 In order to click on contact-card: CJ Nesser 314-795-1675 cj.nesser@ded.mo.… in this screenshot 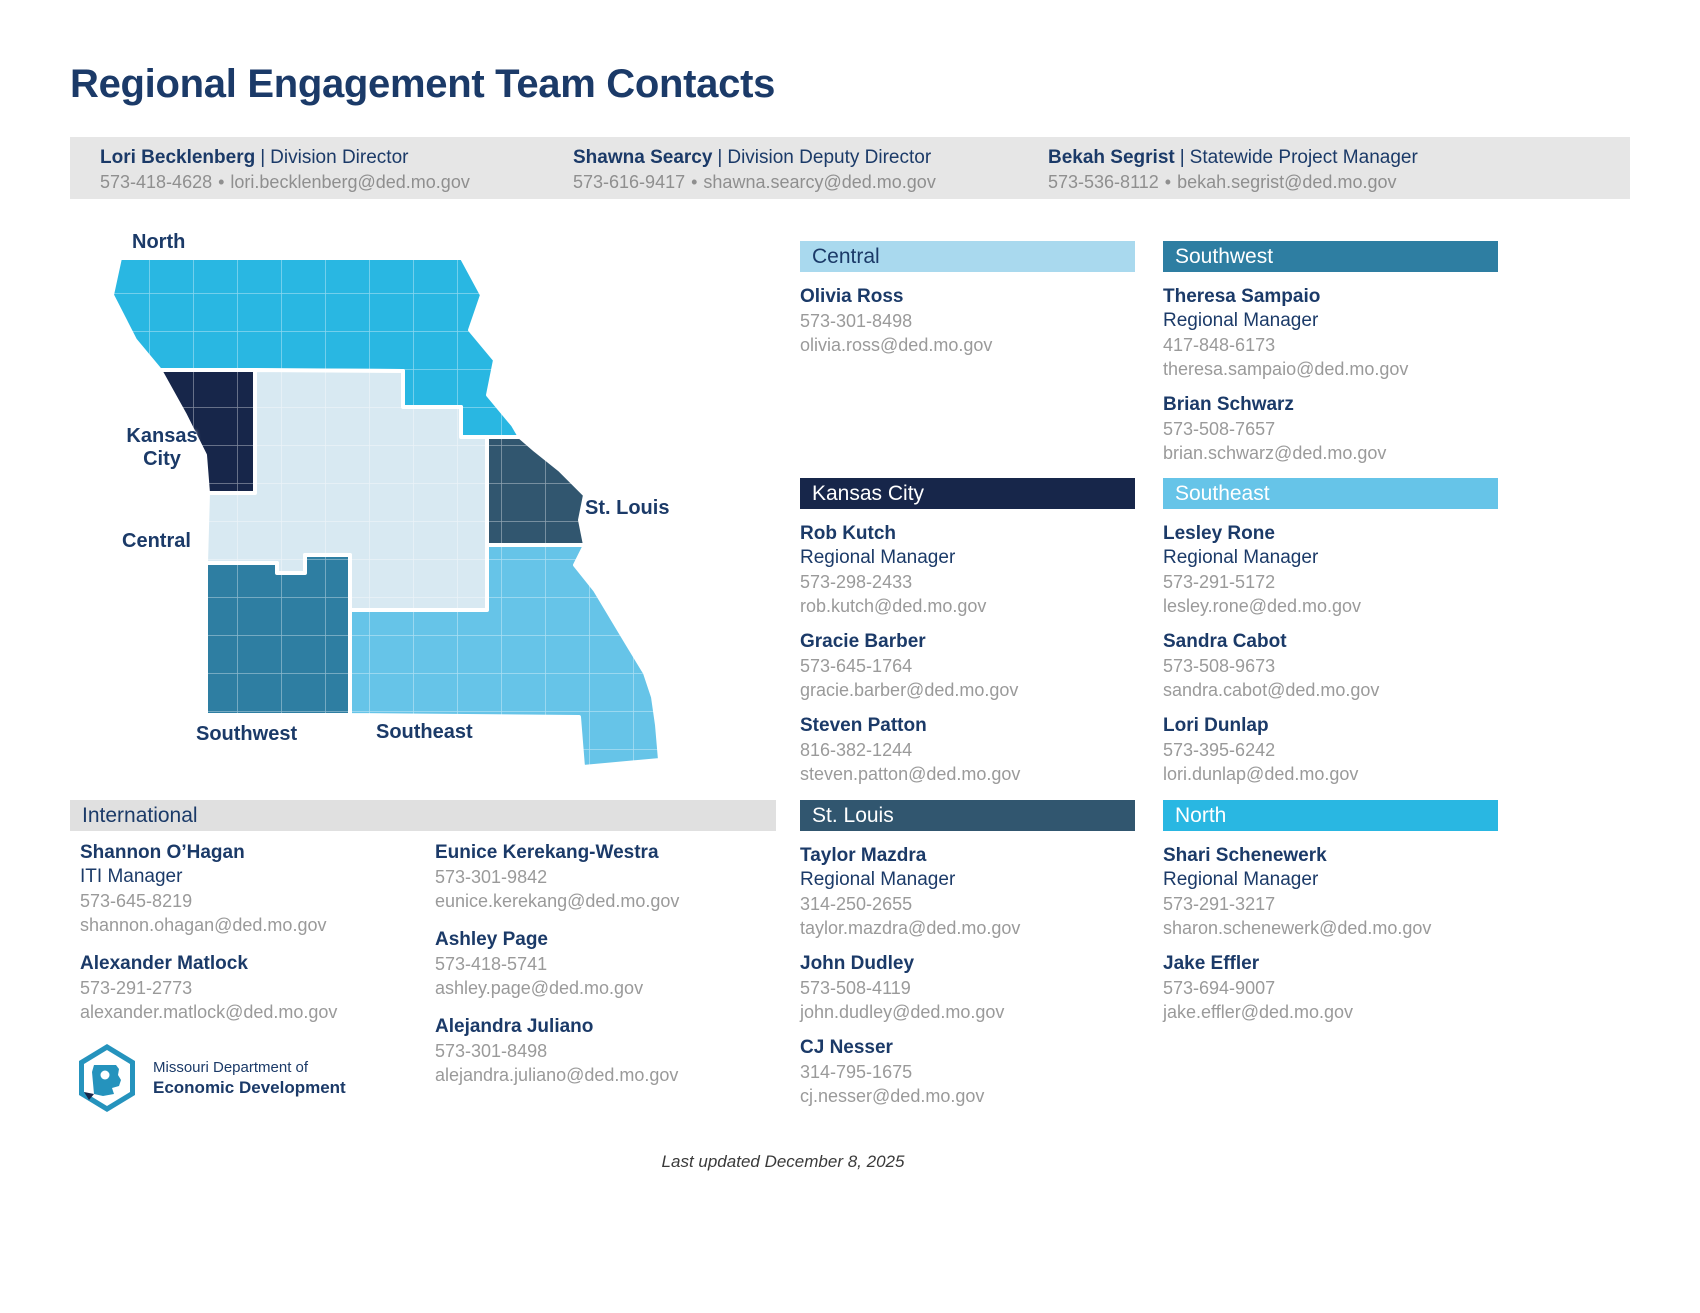, I will do `click(967, 1072)`.